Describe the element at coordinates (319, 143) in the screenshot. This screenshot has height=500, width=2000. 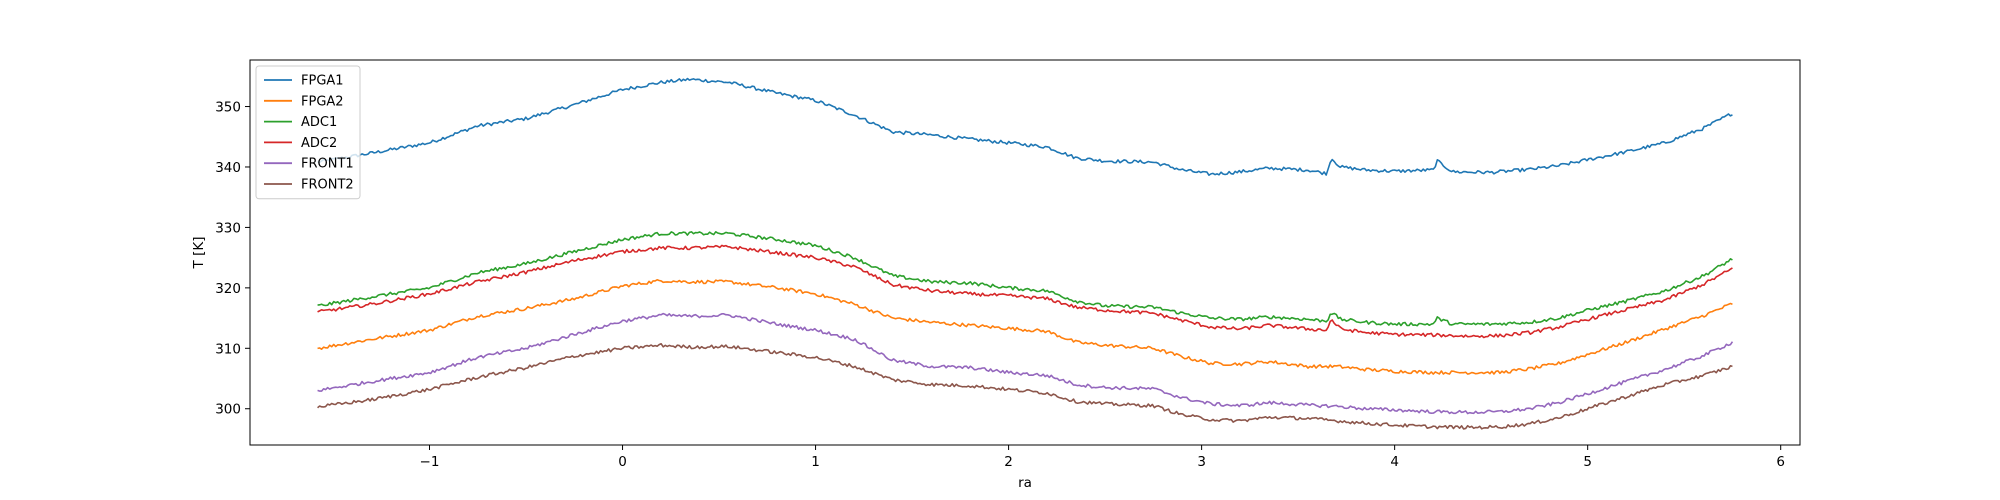
I see `legend-label-adc2: ADC2` at that location.